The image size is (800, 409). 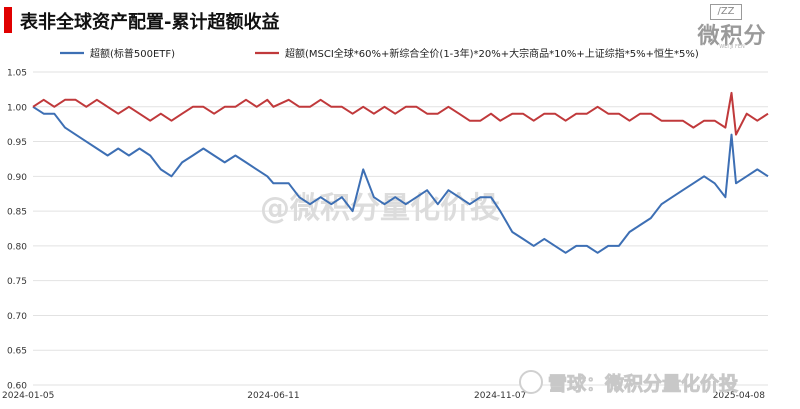 What do you see at coordinates (732, 36) in the screenshot?
I see `logo-name: 微积分` at bounding box center [732, 36].